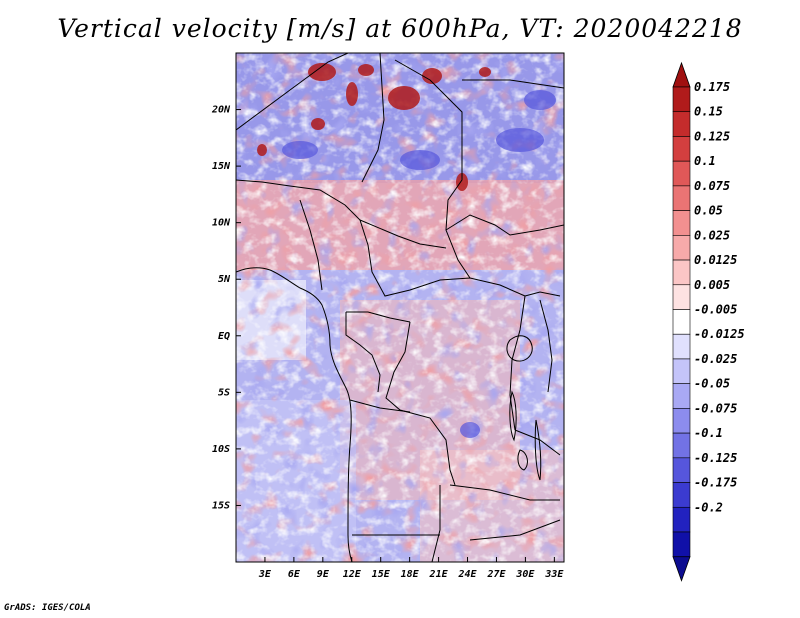 The width and height of the screenshot is (800, 618). What do you see at coordinates (712, 136) in the screenshot?
I see `colorbar-label: 0.125` at bounding box center [712, 136].